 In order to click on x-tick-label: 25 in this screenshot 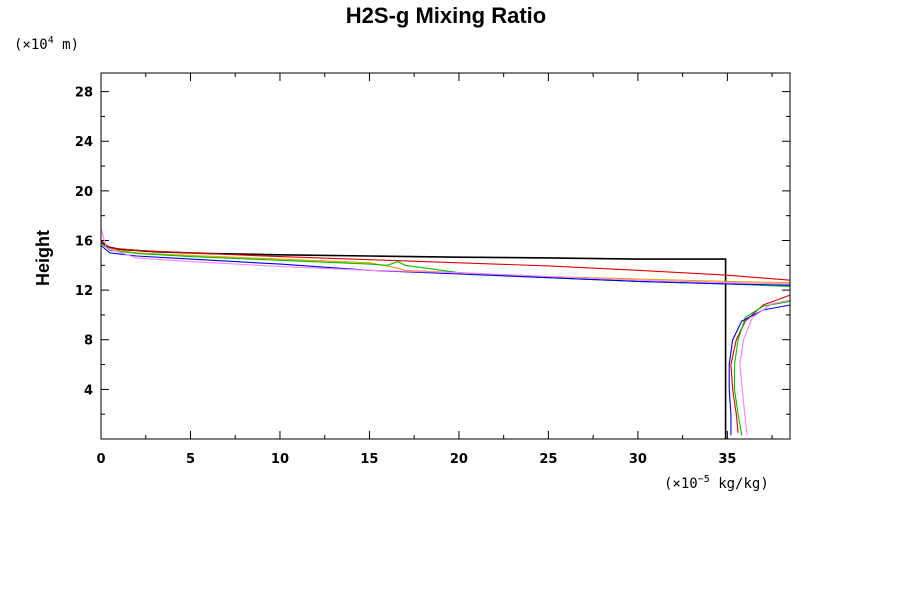, I will do `click(548, 459)`.